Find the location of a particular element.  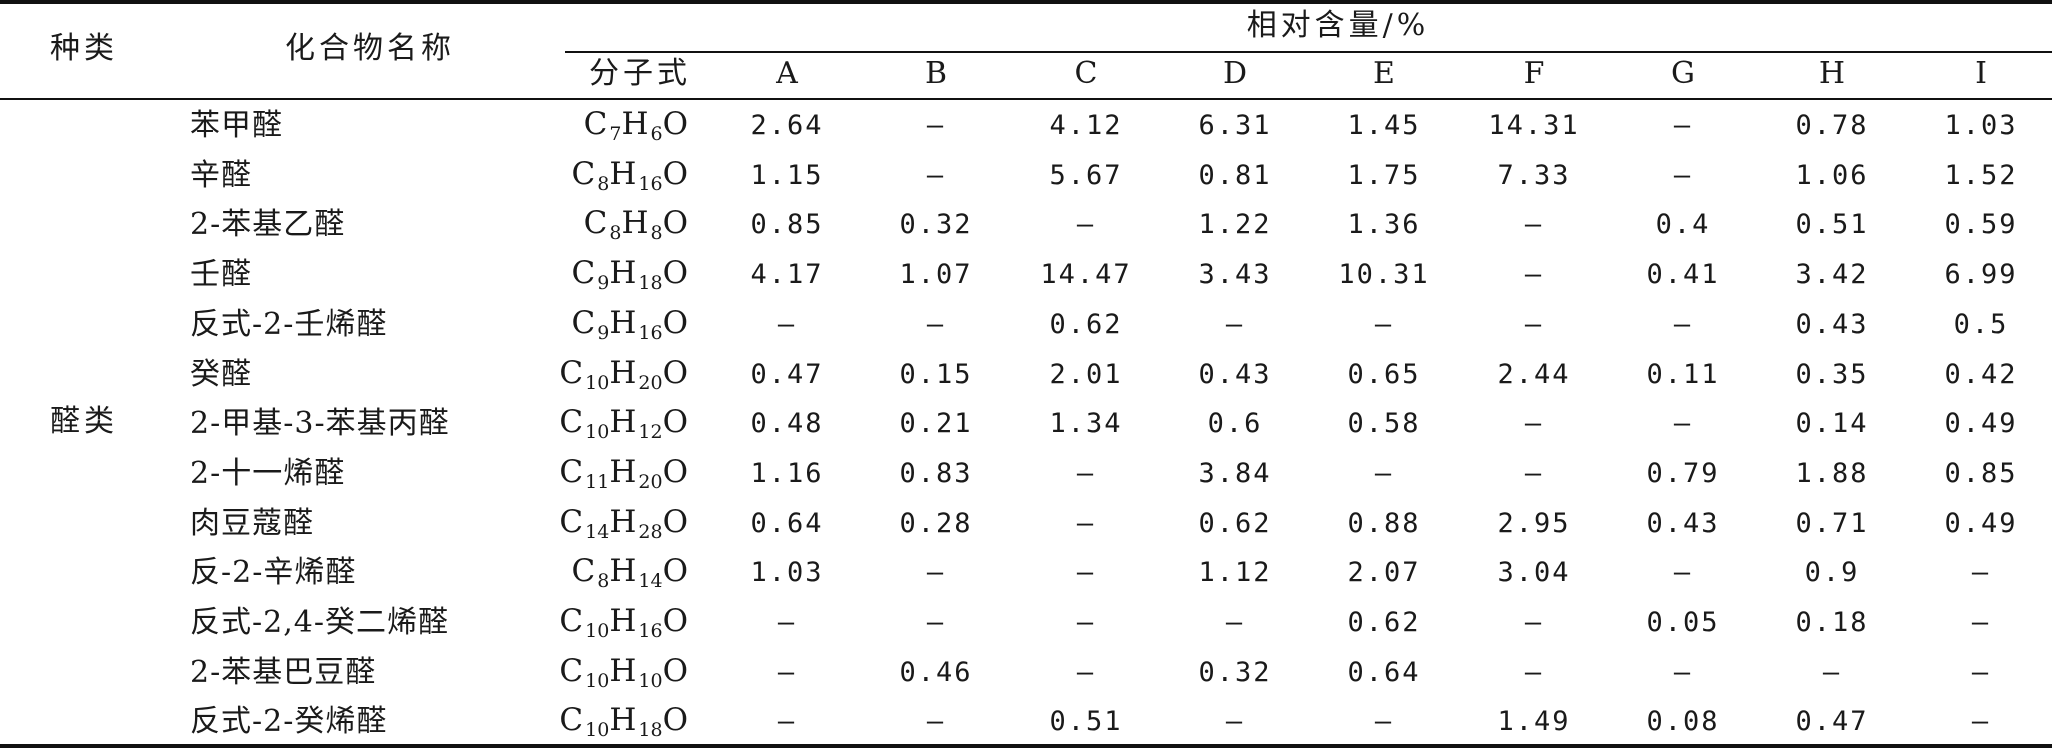

content-value-e: — is located at coordinates (1384, 722).